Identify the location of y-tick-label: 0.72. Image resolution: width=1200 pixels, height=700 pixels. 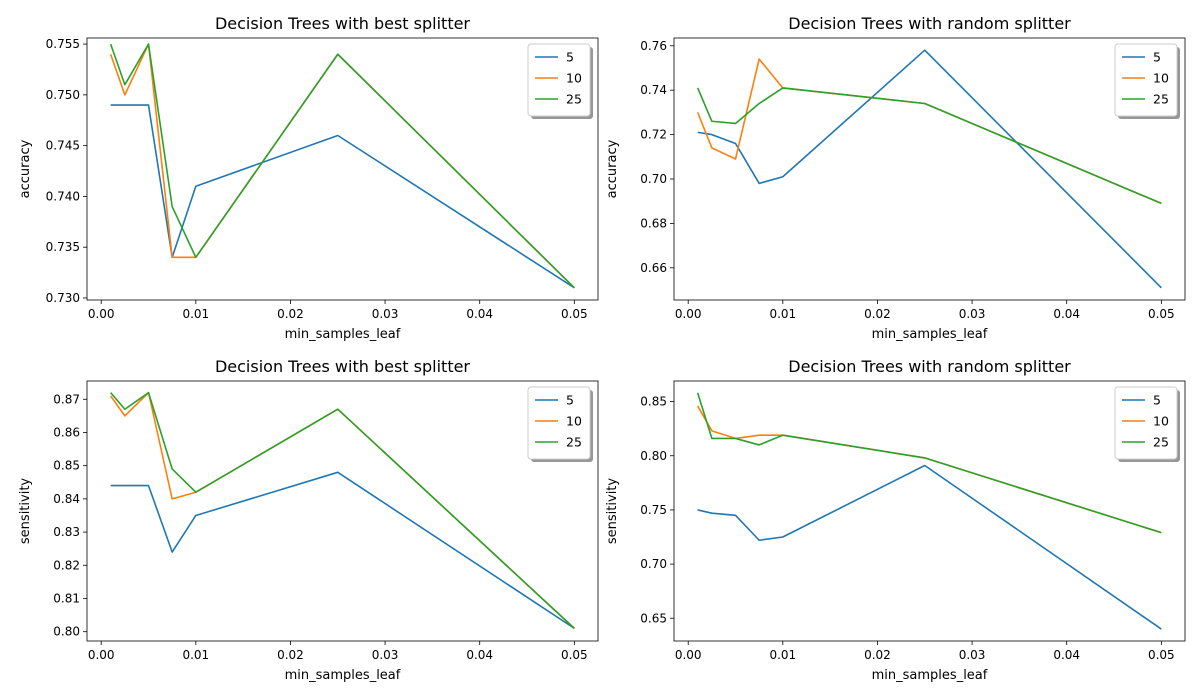
(653, 135).